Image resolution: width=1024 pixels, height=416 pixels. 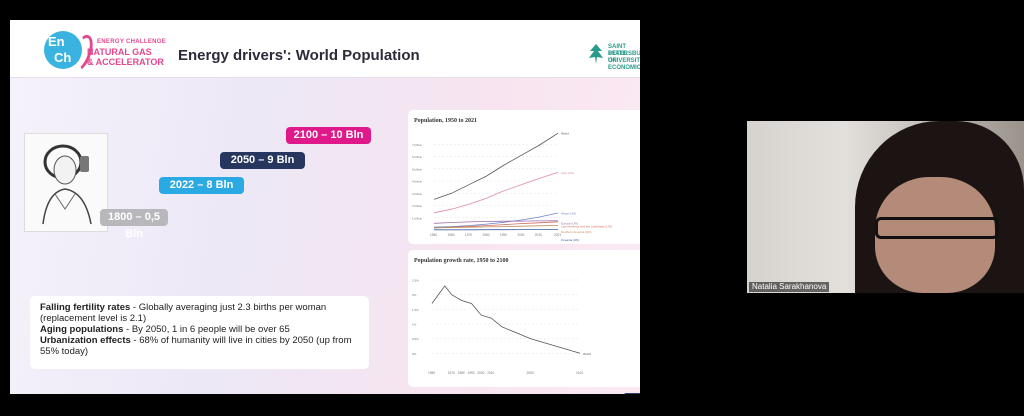 I want to click on brand-line-1: ENERGY CHALLENGE, so click(x=132, y=42).